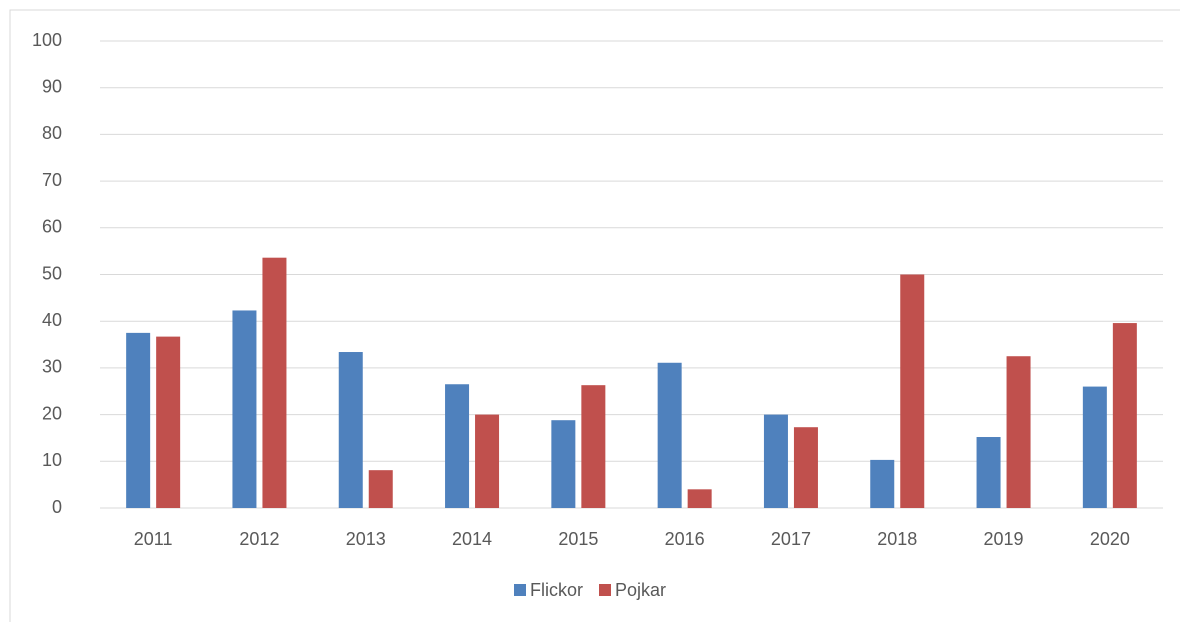 This screenshot has height=622, width=1180. I want to click on y-tick-label: 20, so click(52, 413).